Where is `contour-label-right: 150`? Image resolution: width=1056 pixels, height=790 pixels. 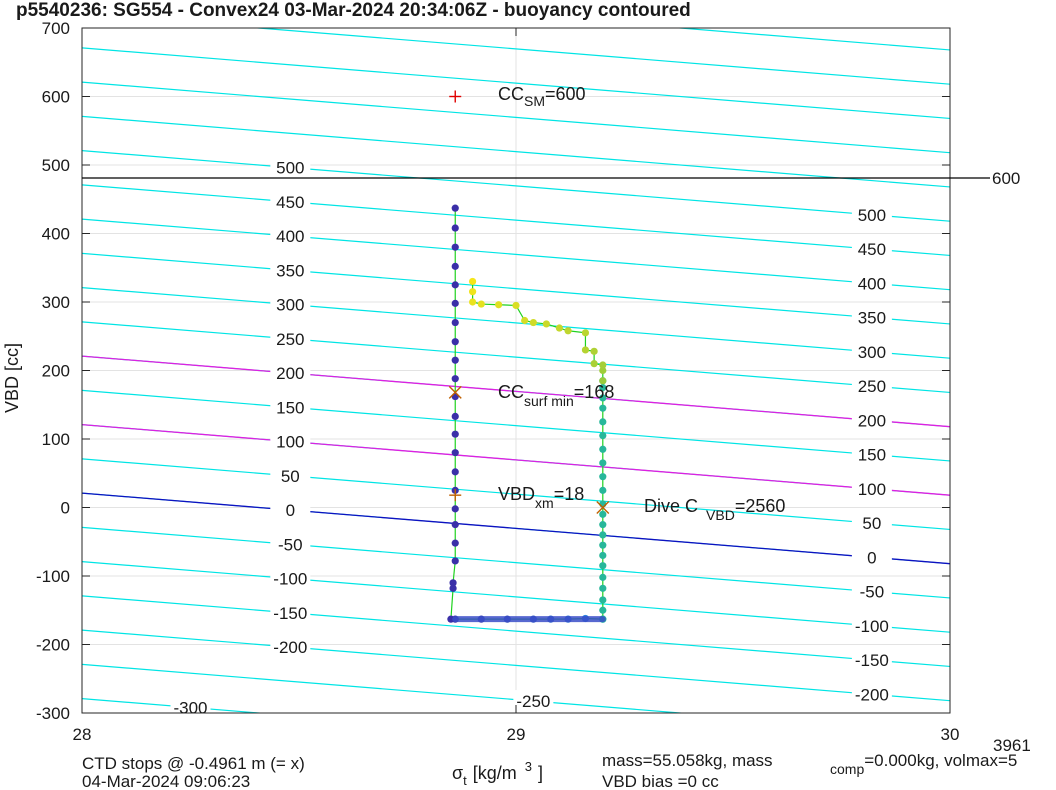 contour-label-right: 150 is located at coordinates (872, 455).